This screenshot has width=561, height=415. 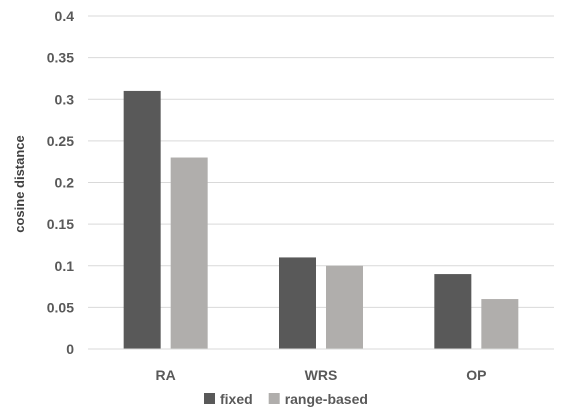 What do you see at coordinates (166, 375) in the screenshot?
I see `x-category-label: RA` at bounding box center [166, 375].